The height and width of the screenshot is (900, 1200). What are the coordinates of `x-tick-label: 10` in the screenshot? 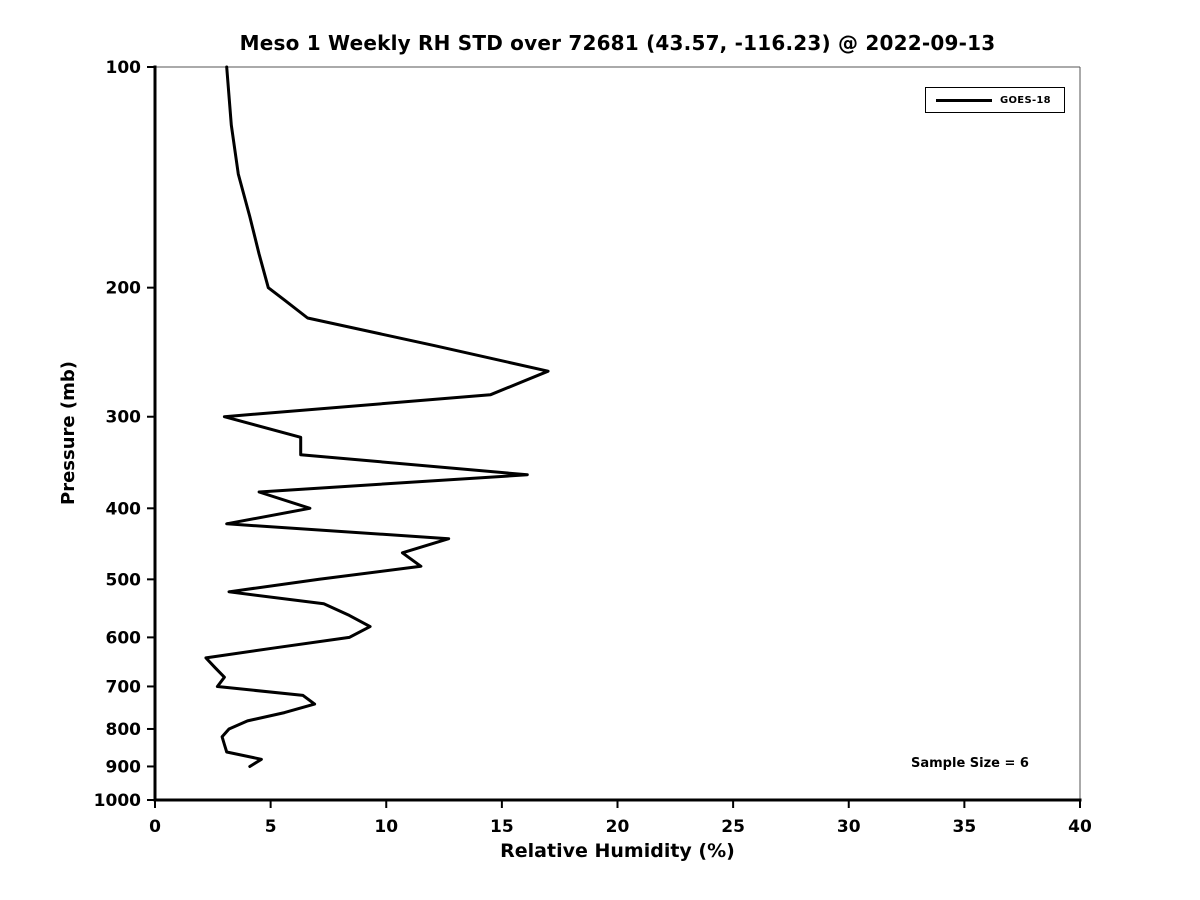 It's located at (386, 827).